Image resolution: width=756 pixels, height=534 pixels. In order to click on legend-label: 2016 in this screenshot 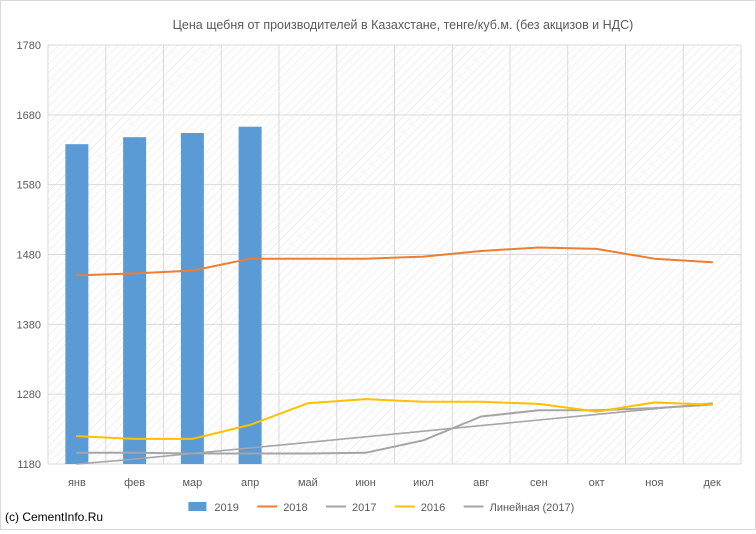, I will do `click(433, 508)`.